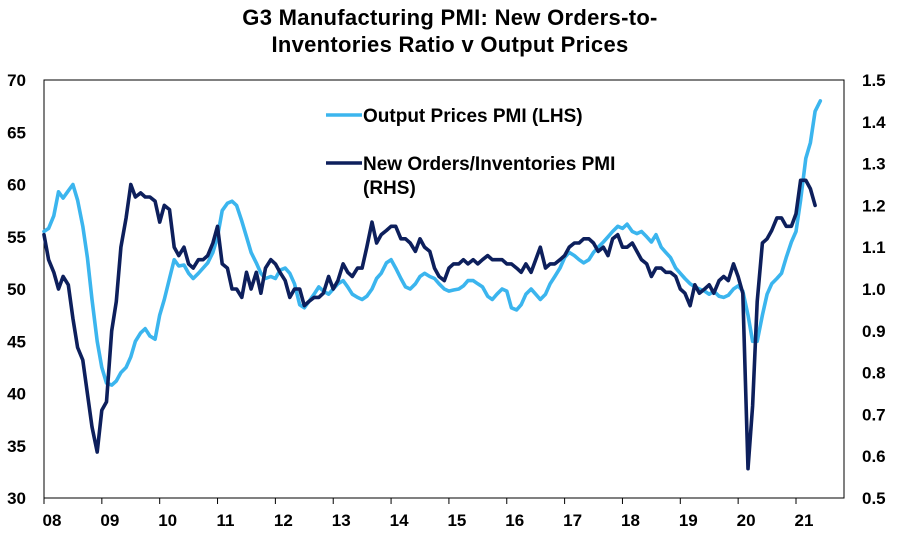  I want to click on x-tick-label: 17, so click(572, 520).